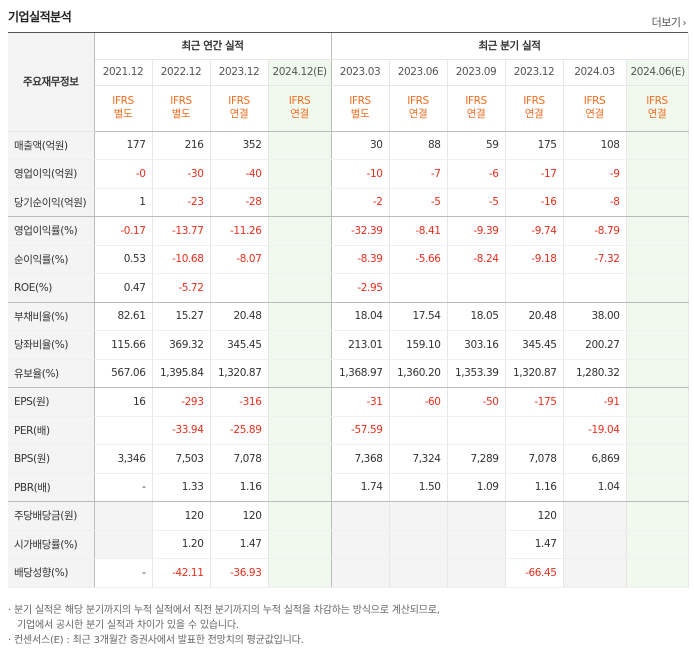 This screenshot has width=694, height=648. Describe the element at coordinates (239, 487) in the screenshot. I see `table-cell: 1.16` at that location.